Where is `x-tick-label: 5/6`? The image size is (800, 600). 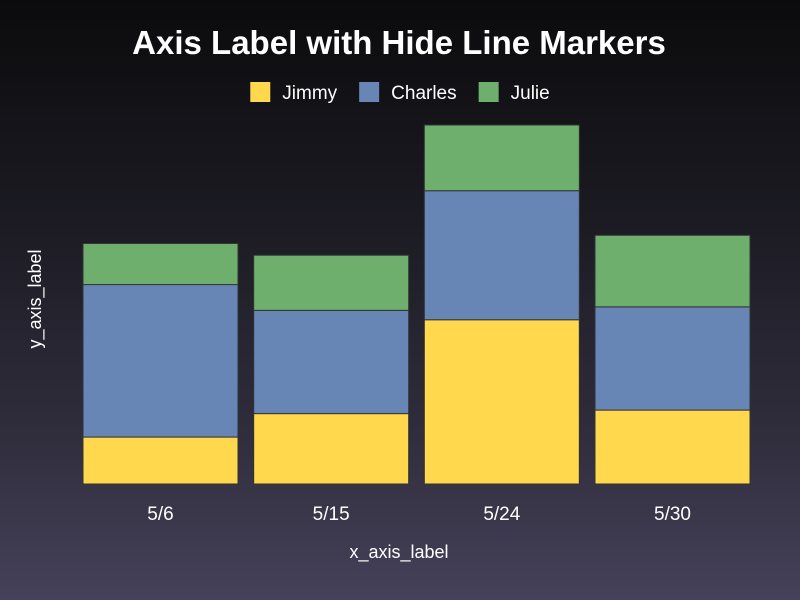 x-tick-label: 5/6 is located at coordinates (160, 514).